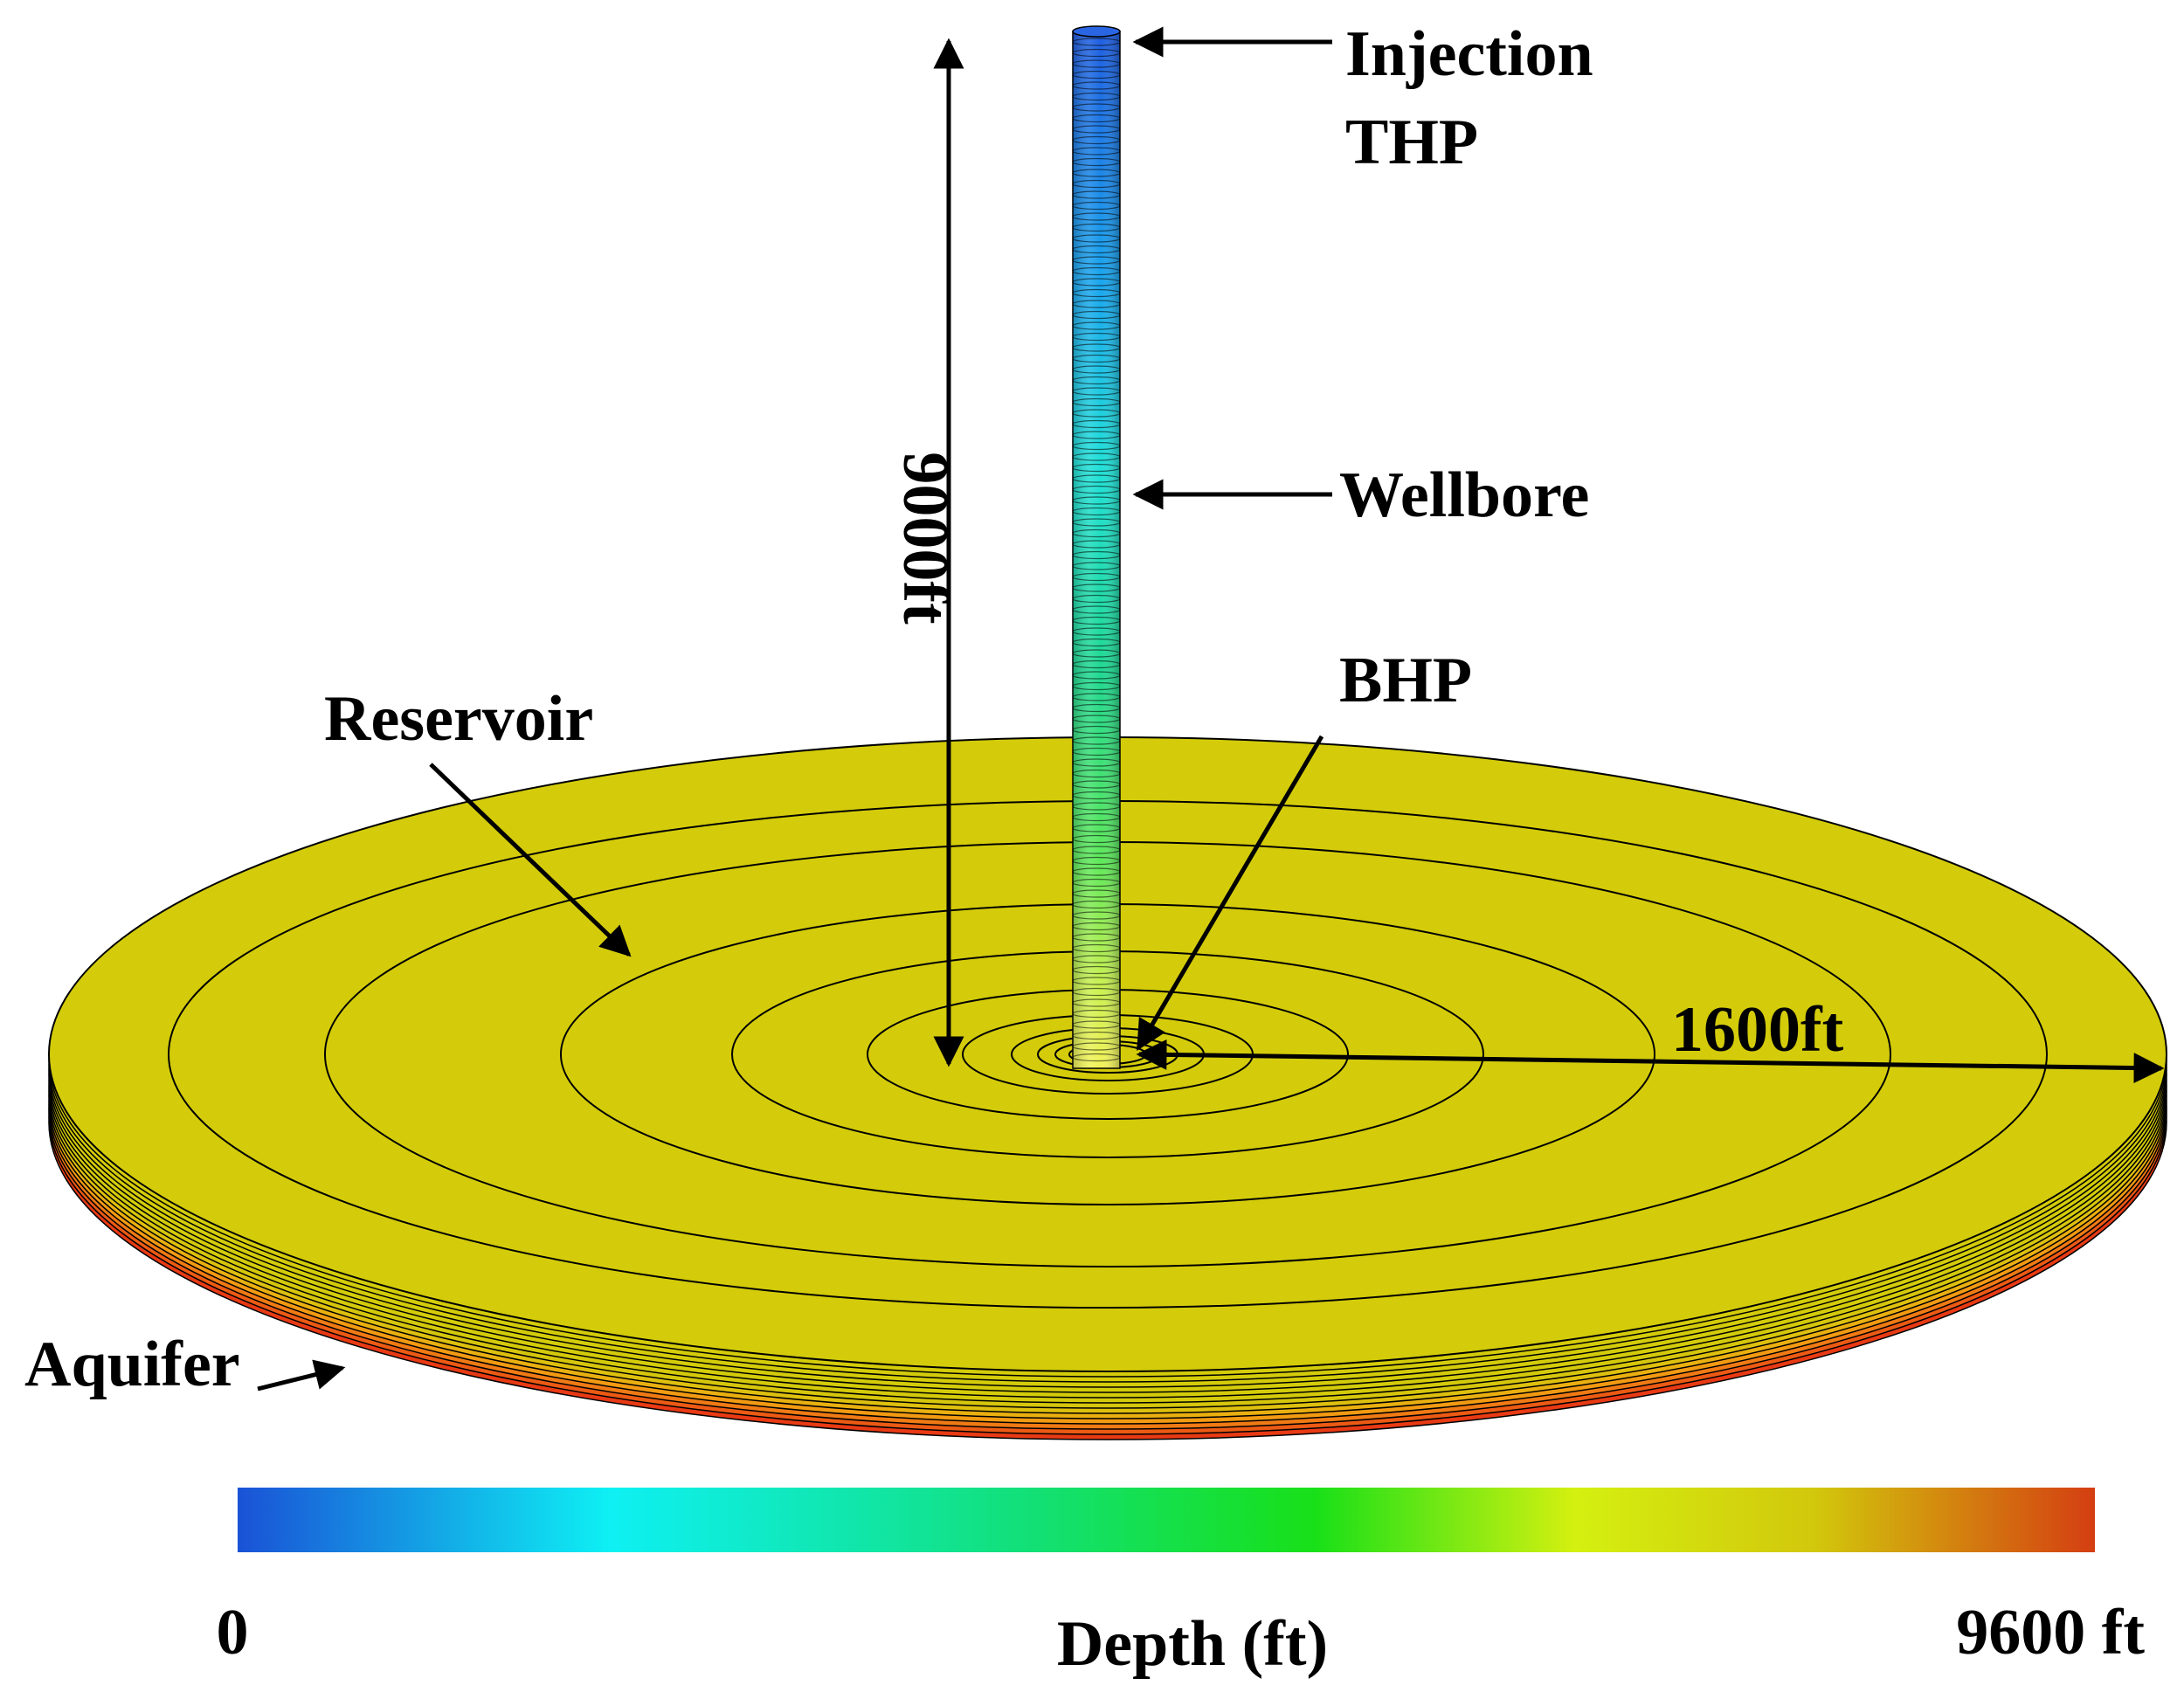  Describe the element at coordinates (233, 1632) in the screenshot. I see `colorbar-min-label: 0` at that location.